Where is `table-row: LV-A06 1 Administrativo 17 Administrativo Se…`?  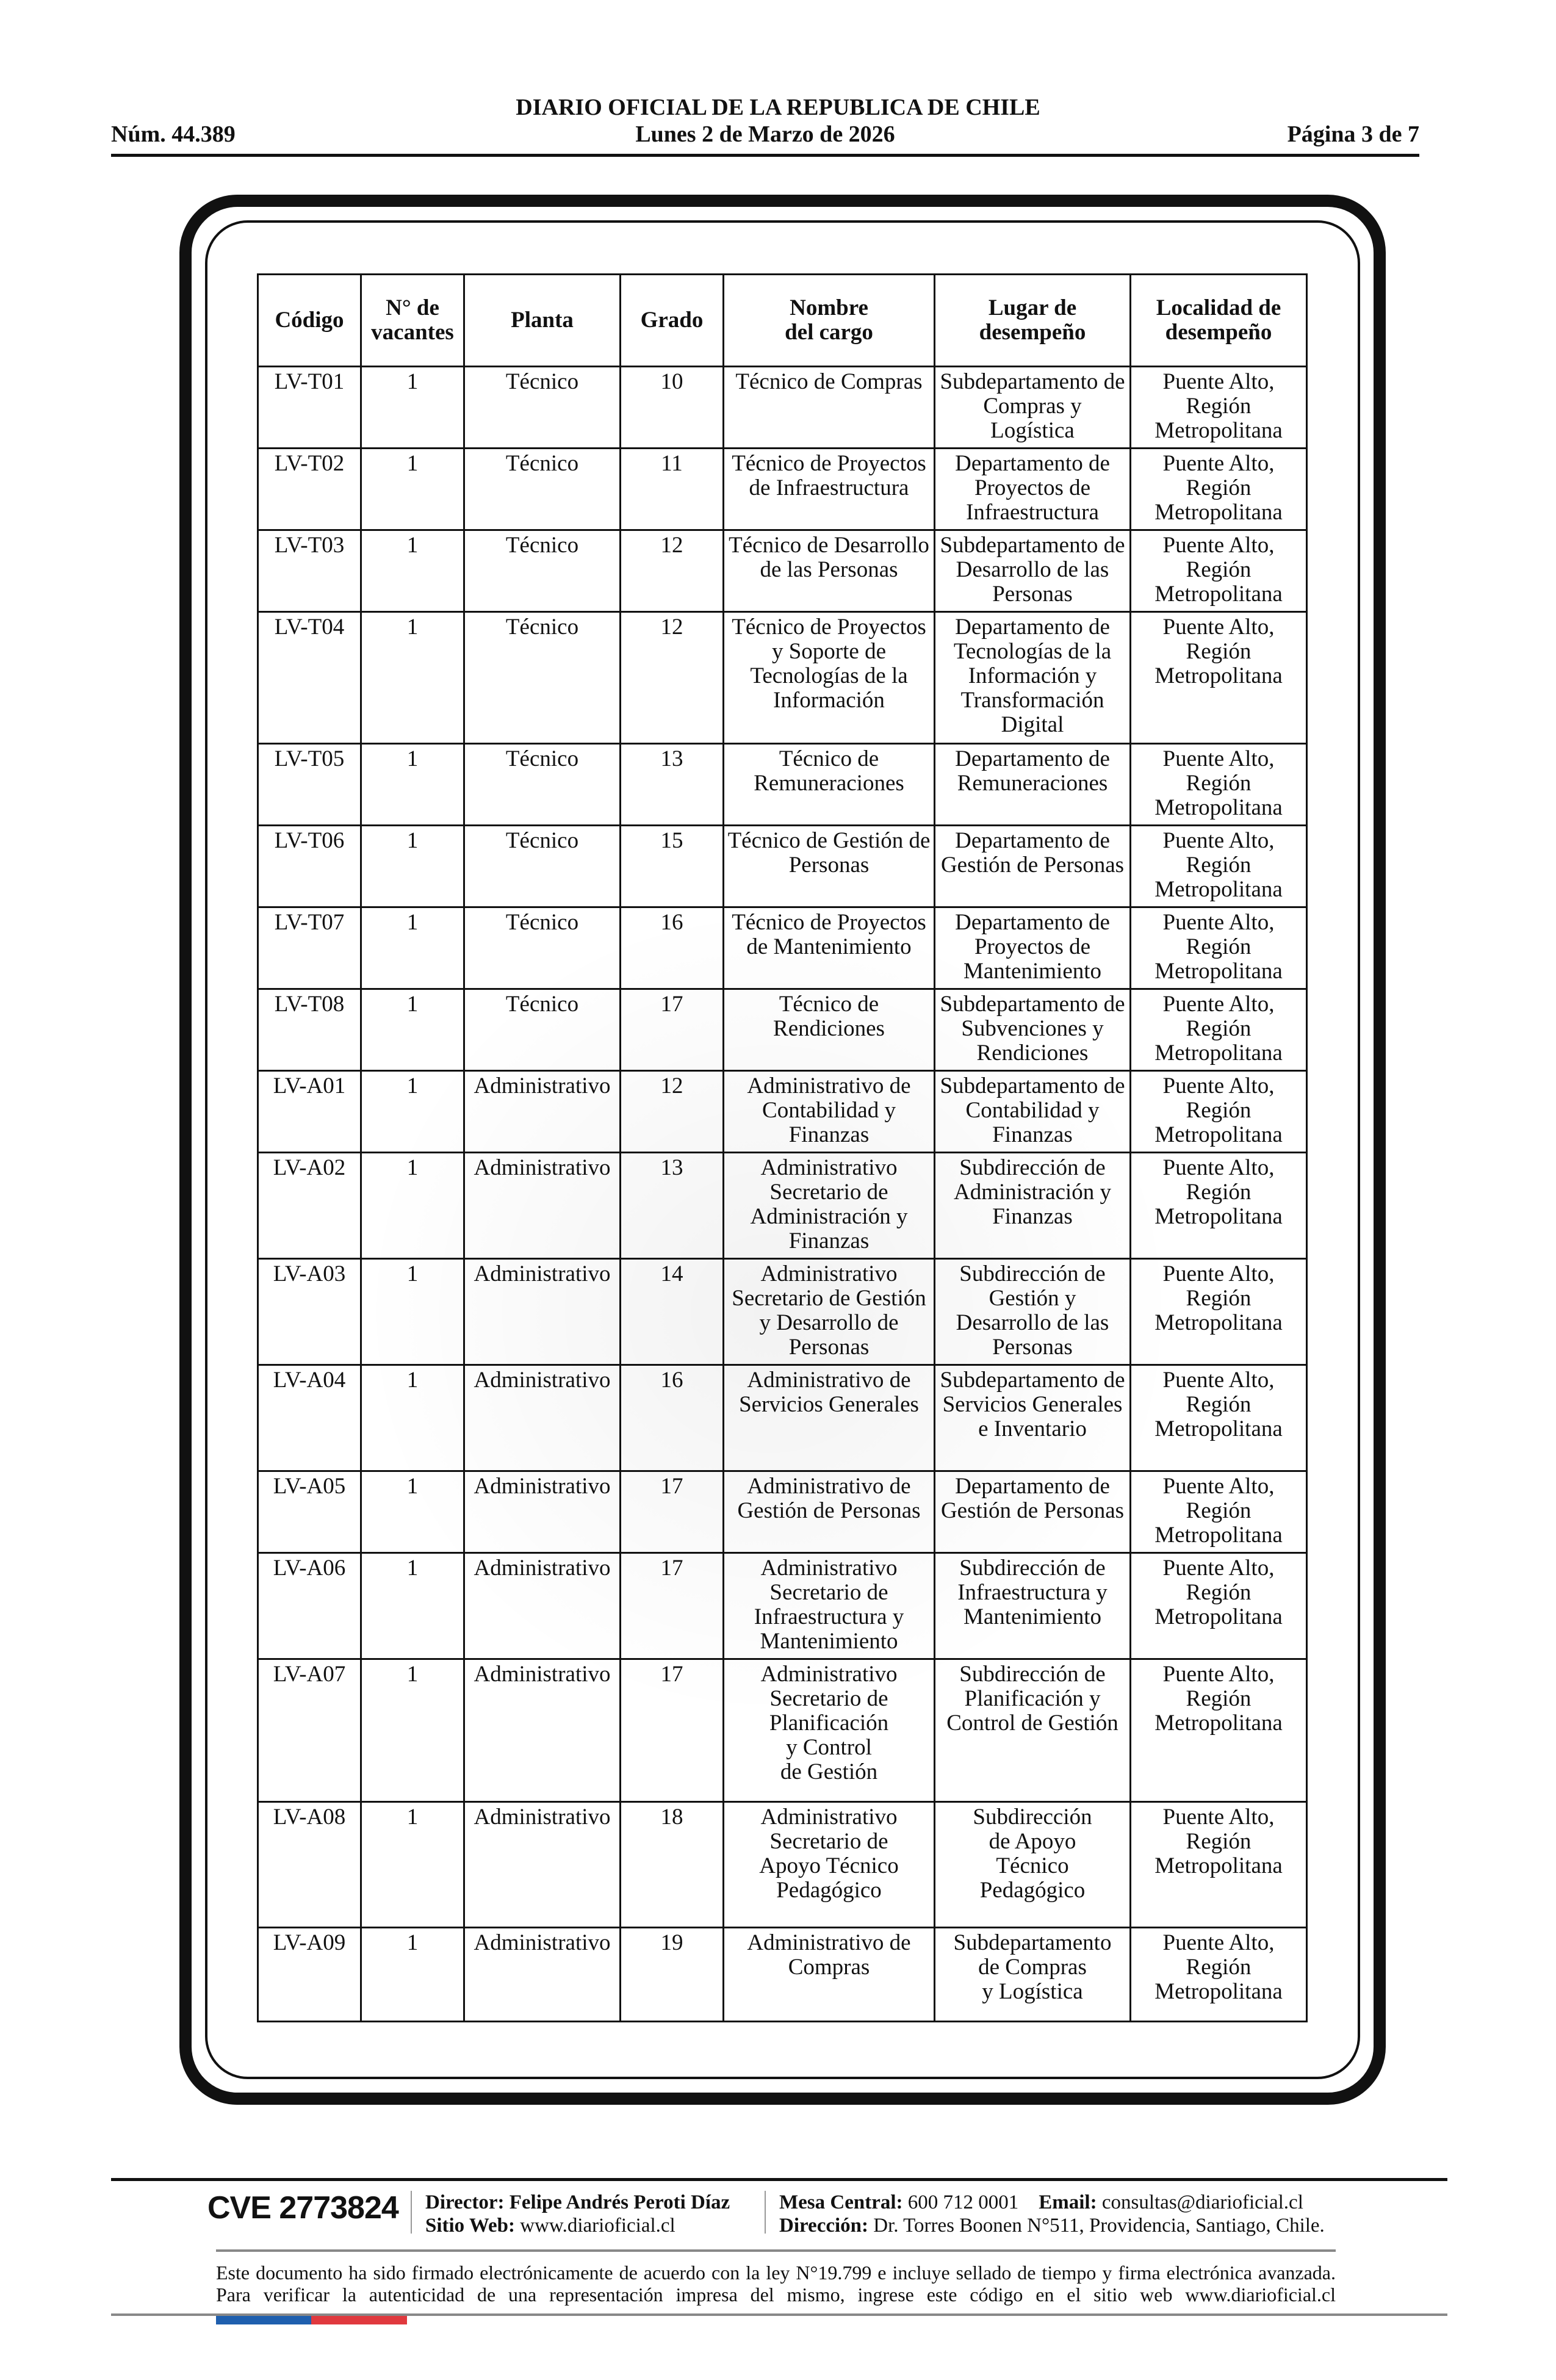 table-row: LV-A06 1 Administrativo 17 Administrativo Se… is located at coordinates (783, 1606).